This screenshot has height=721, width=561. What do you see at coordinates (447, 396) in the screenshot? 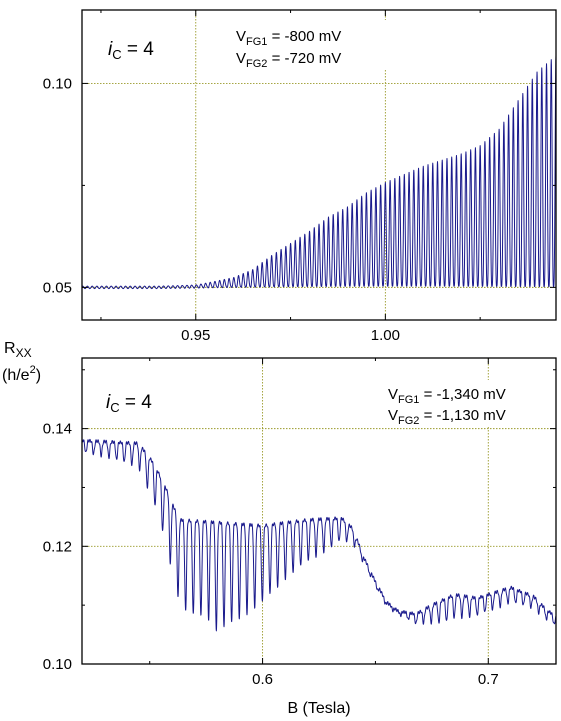
I see `bottom-gate1-annotation: VFG1 = -1,340 mV` at bounding box center [447, 396].